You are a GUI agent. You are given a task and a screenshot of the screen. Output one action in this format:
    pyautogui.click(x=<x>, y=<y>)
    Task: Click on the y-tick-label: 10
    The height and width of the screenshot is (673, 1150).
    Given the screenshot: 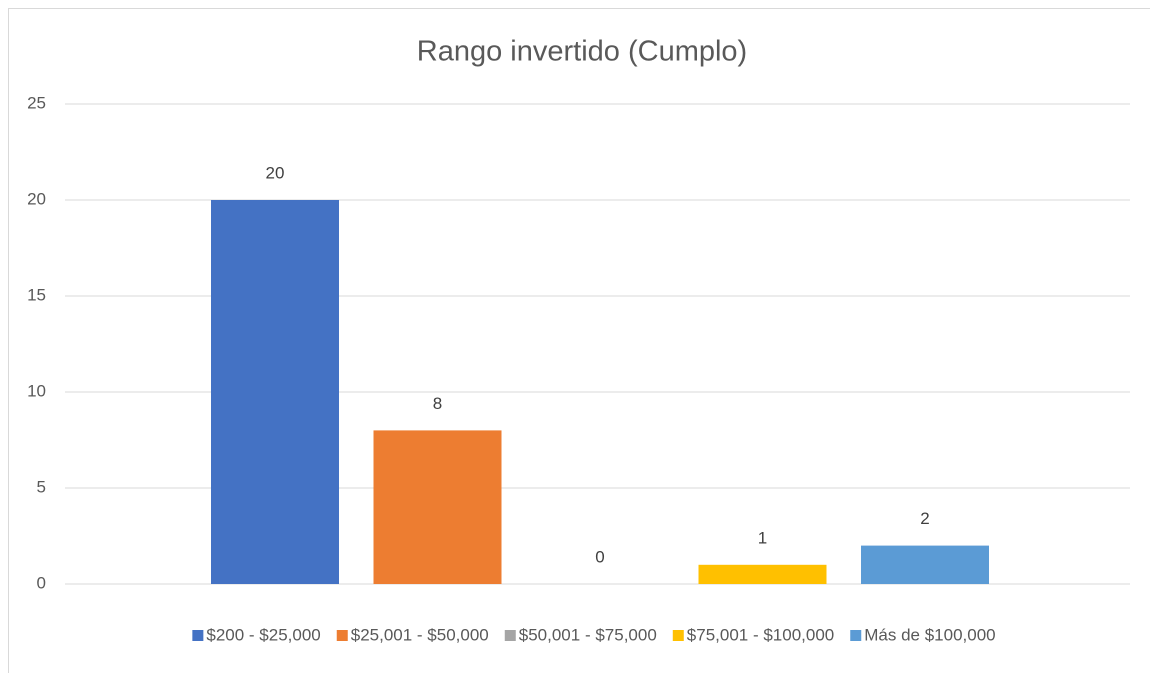 What is the action you would take?
    pyautogui.click(x=36, y=390)
    